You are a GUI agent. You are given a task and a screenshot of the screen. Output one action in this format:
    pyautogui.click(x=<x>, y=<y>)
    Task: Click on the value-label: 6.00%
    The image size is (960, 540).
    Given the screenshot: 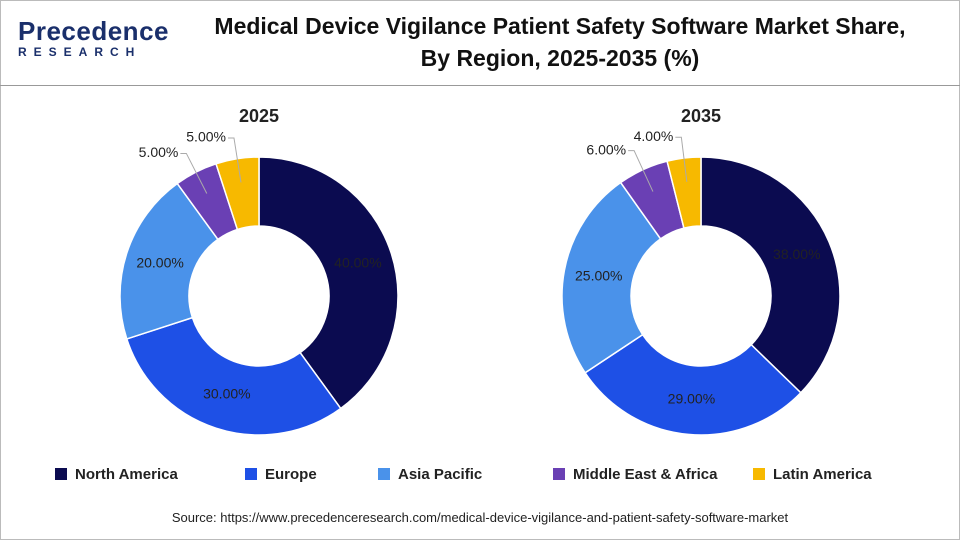 What is the action you would take?
    pyautogui.click(x=606, y=149)
    